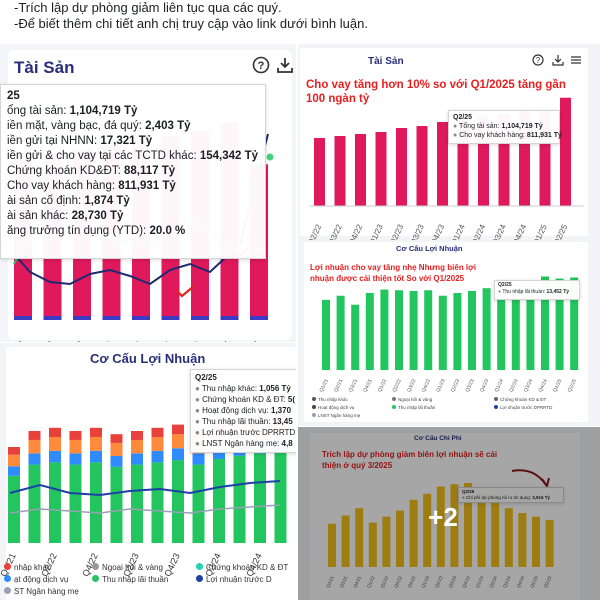  What do you see at coordinates (523, 407) in the screenshot?
I see `legend-item: Lợi nhuận trước DPRRTD` at bounding box center [523, 407].